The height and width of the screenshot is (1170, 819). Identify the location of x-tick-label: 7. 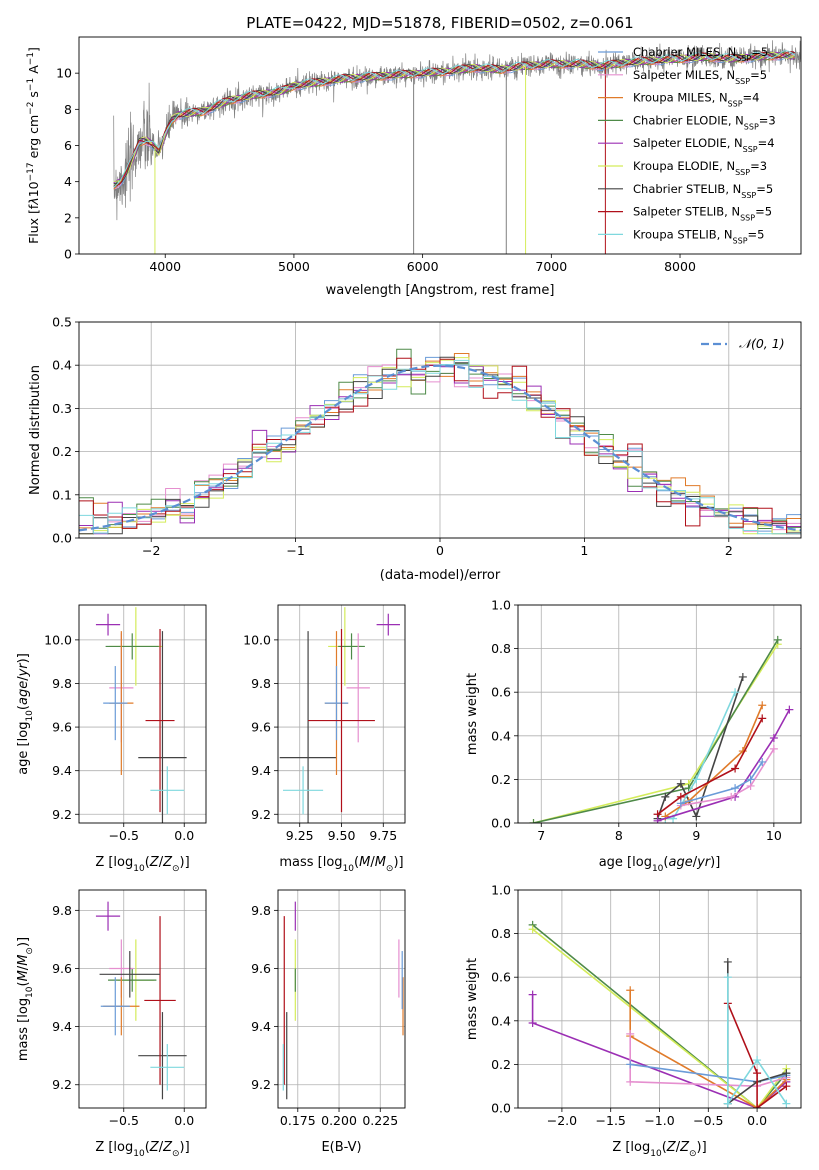
(541, 835).